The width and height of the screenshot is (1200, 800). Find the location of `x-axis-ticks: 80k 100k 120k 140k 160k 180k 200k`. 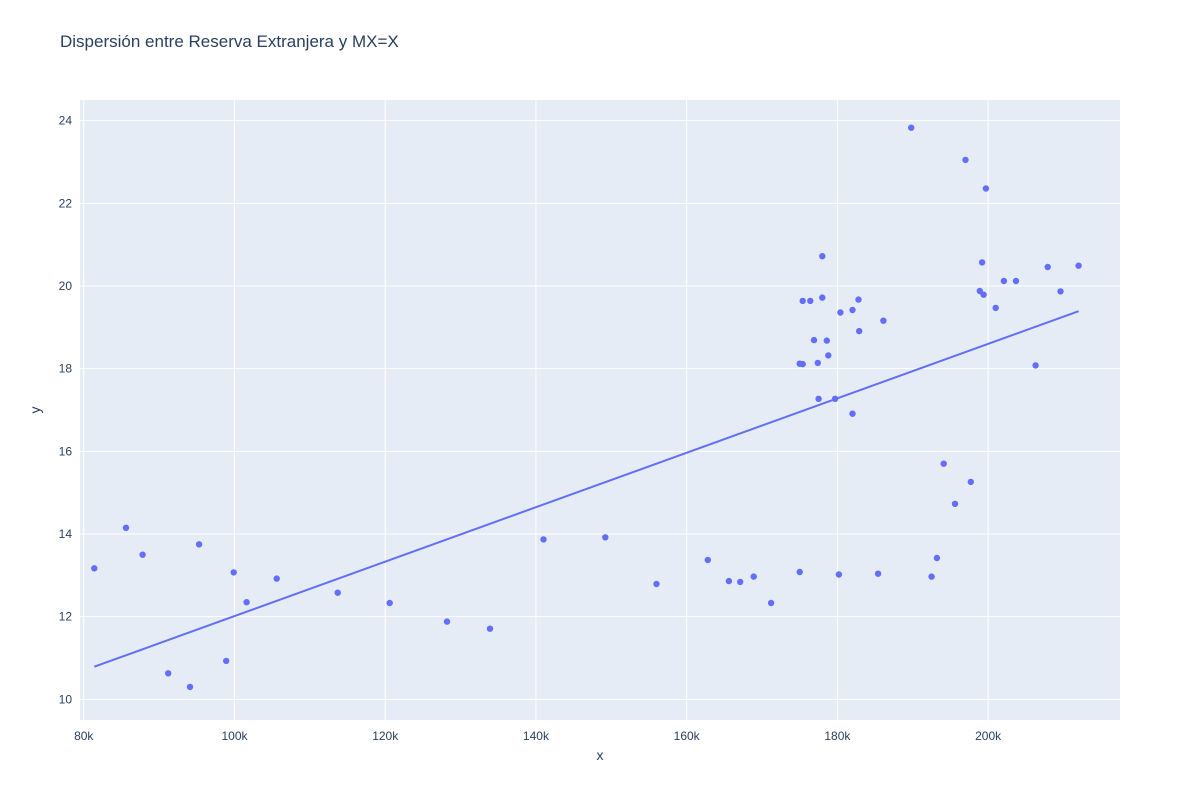

x-axis-ticks: 80k 100k 120k 140k 160k 180k 200k is located at coordinates (538, 736).